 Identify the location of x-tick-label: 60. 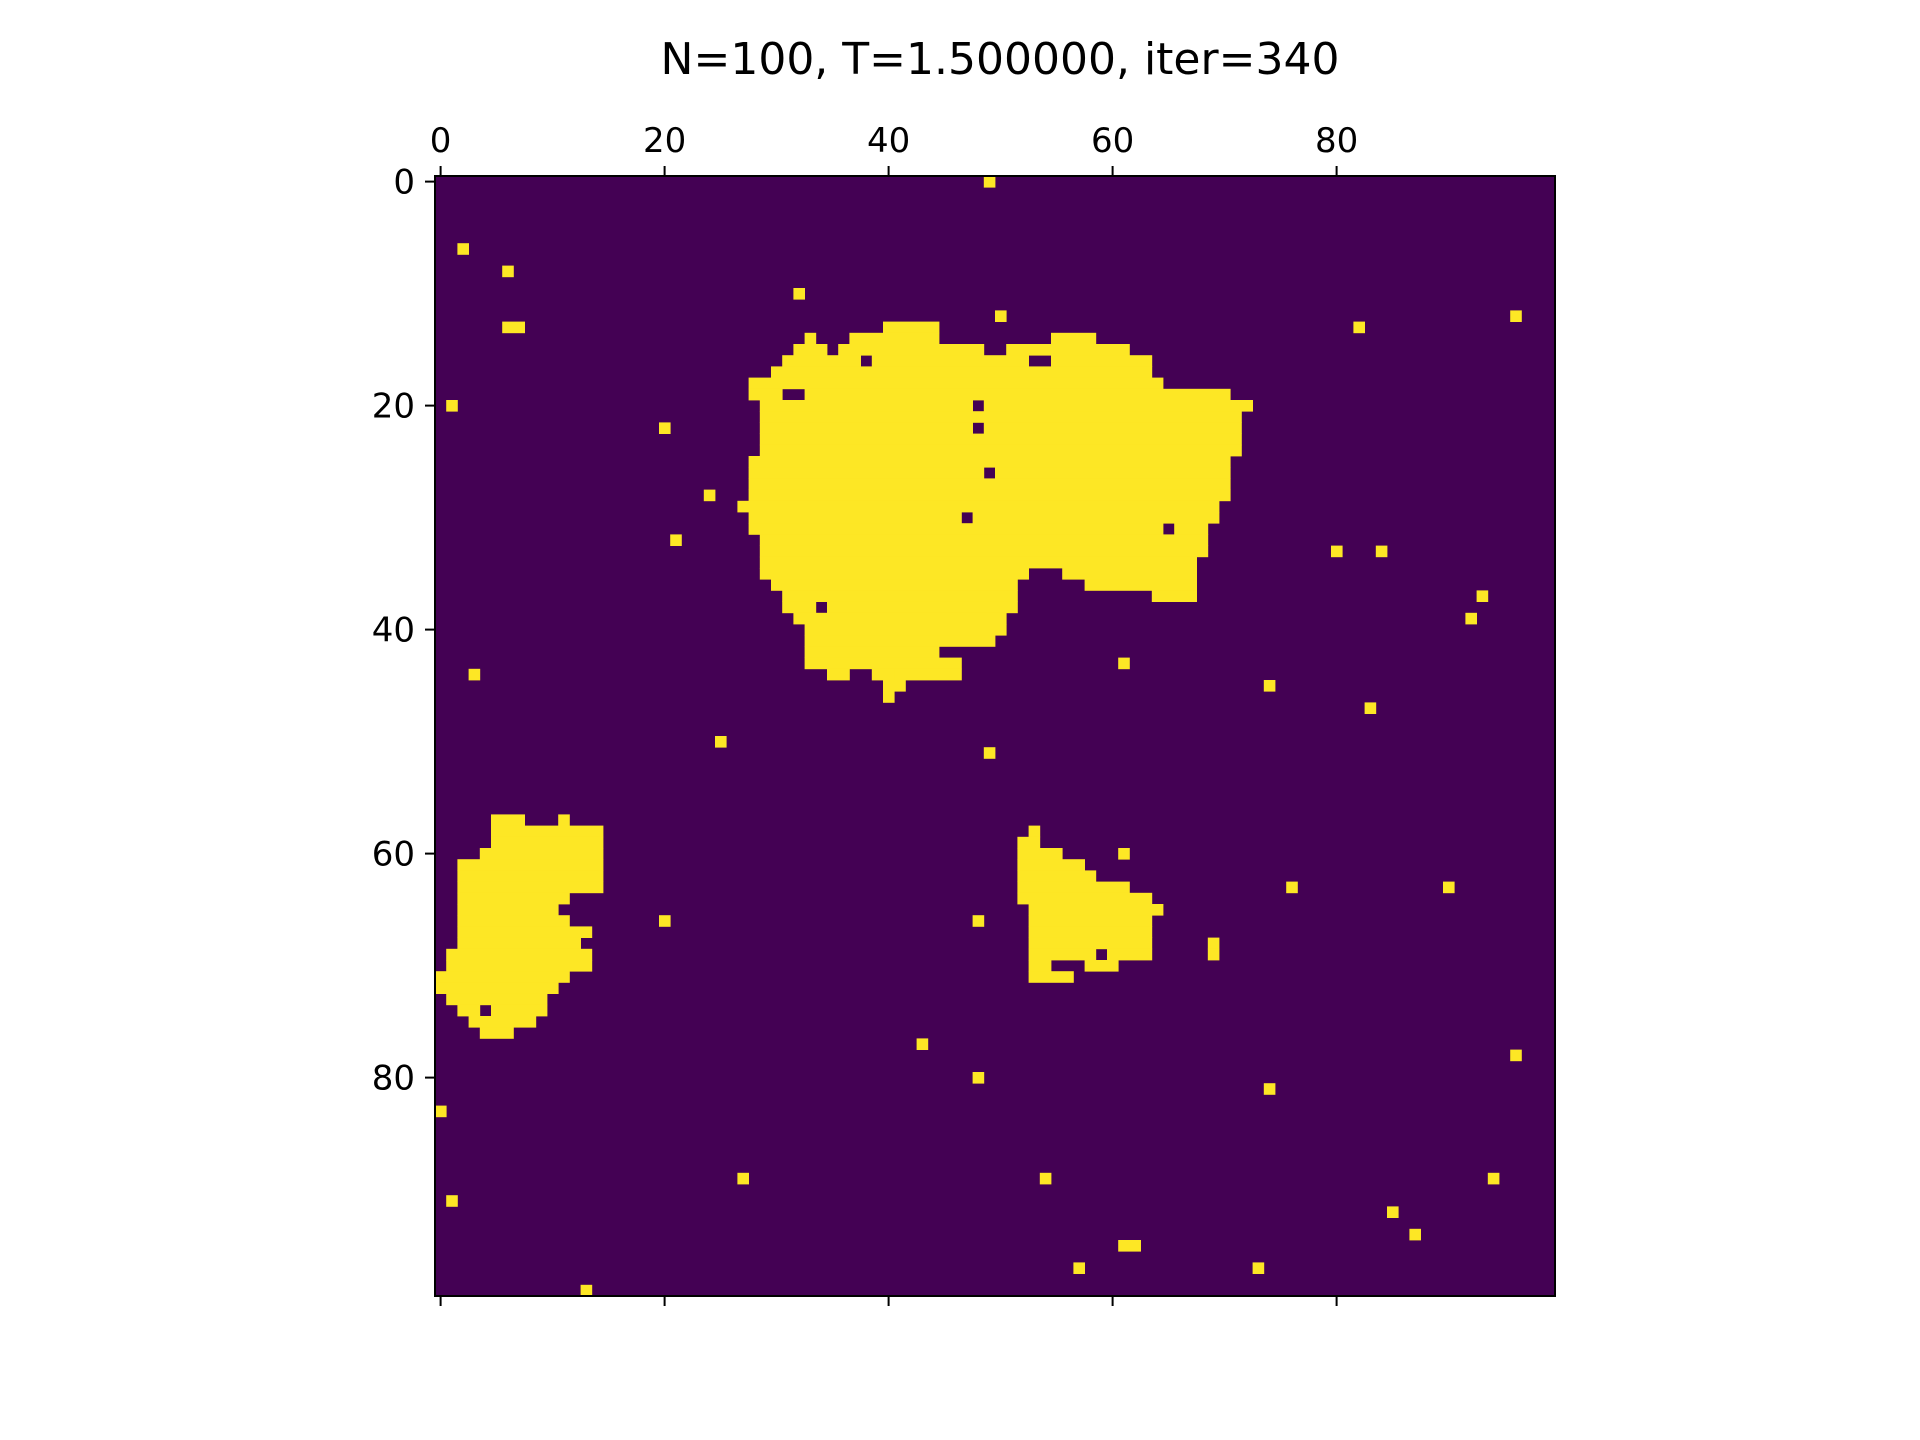
(1112, 141).